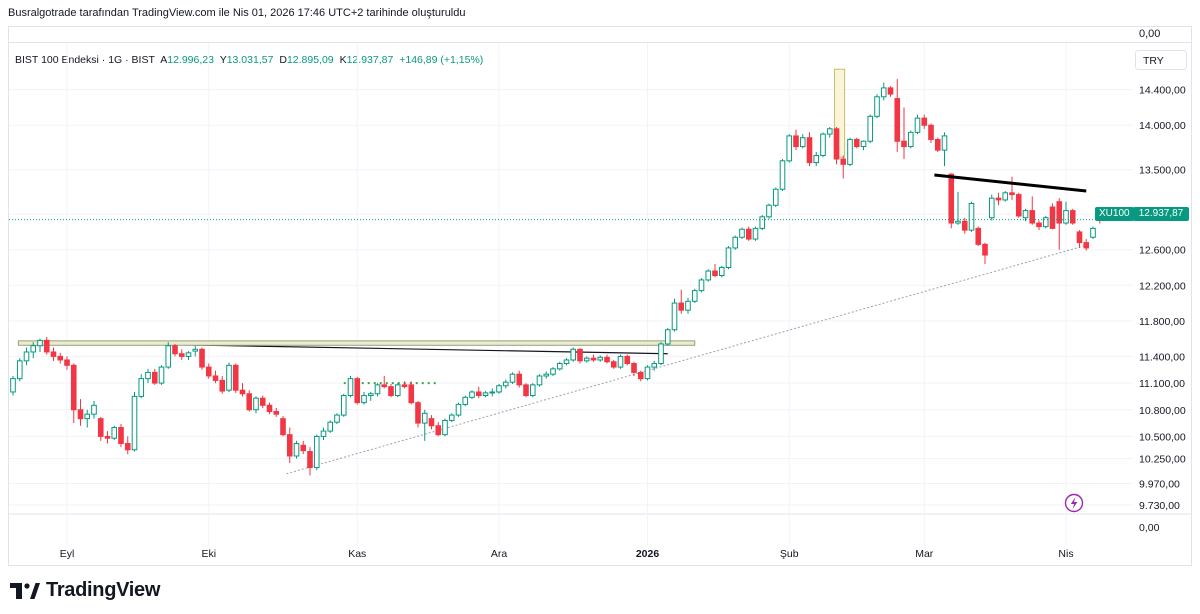 This screenshot has height=614, width=1200. Describe the element at coordinates (25, 590) in the screenshot. I see `tradingview-logo-icon` at that location.